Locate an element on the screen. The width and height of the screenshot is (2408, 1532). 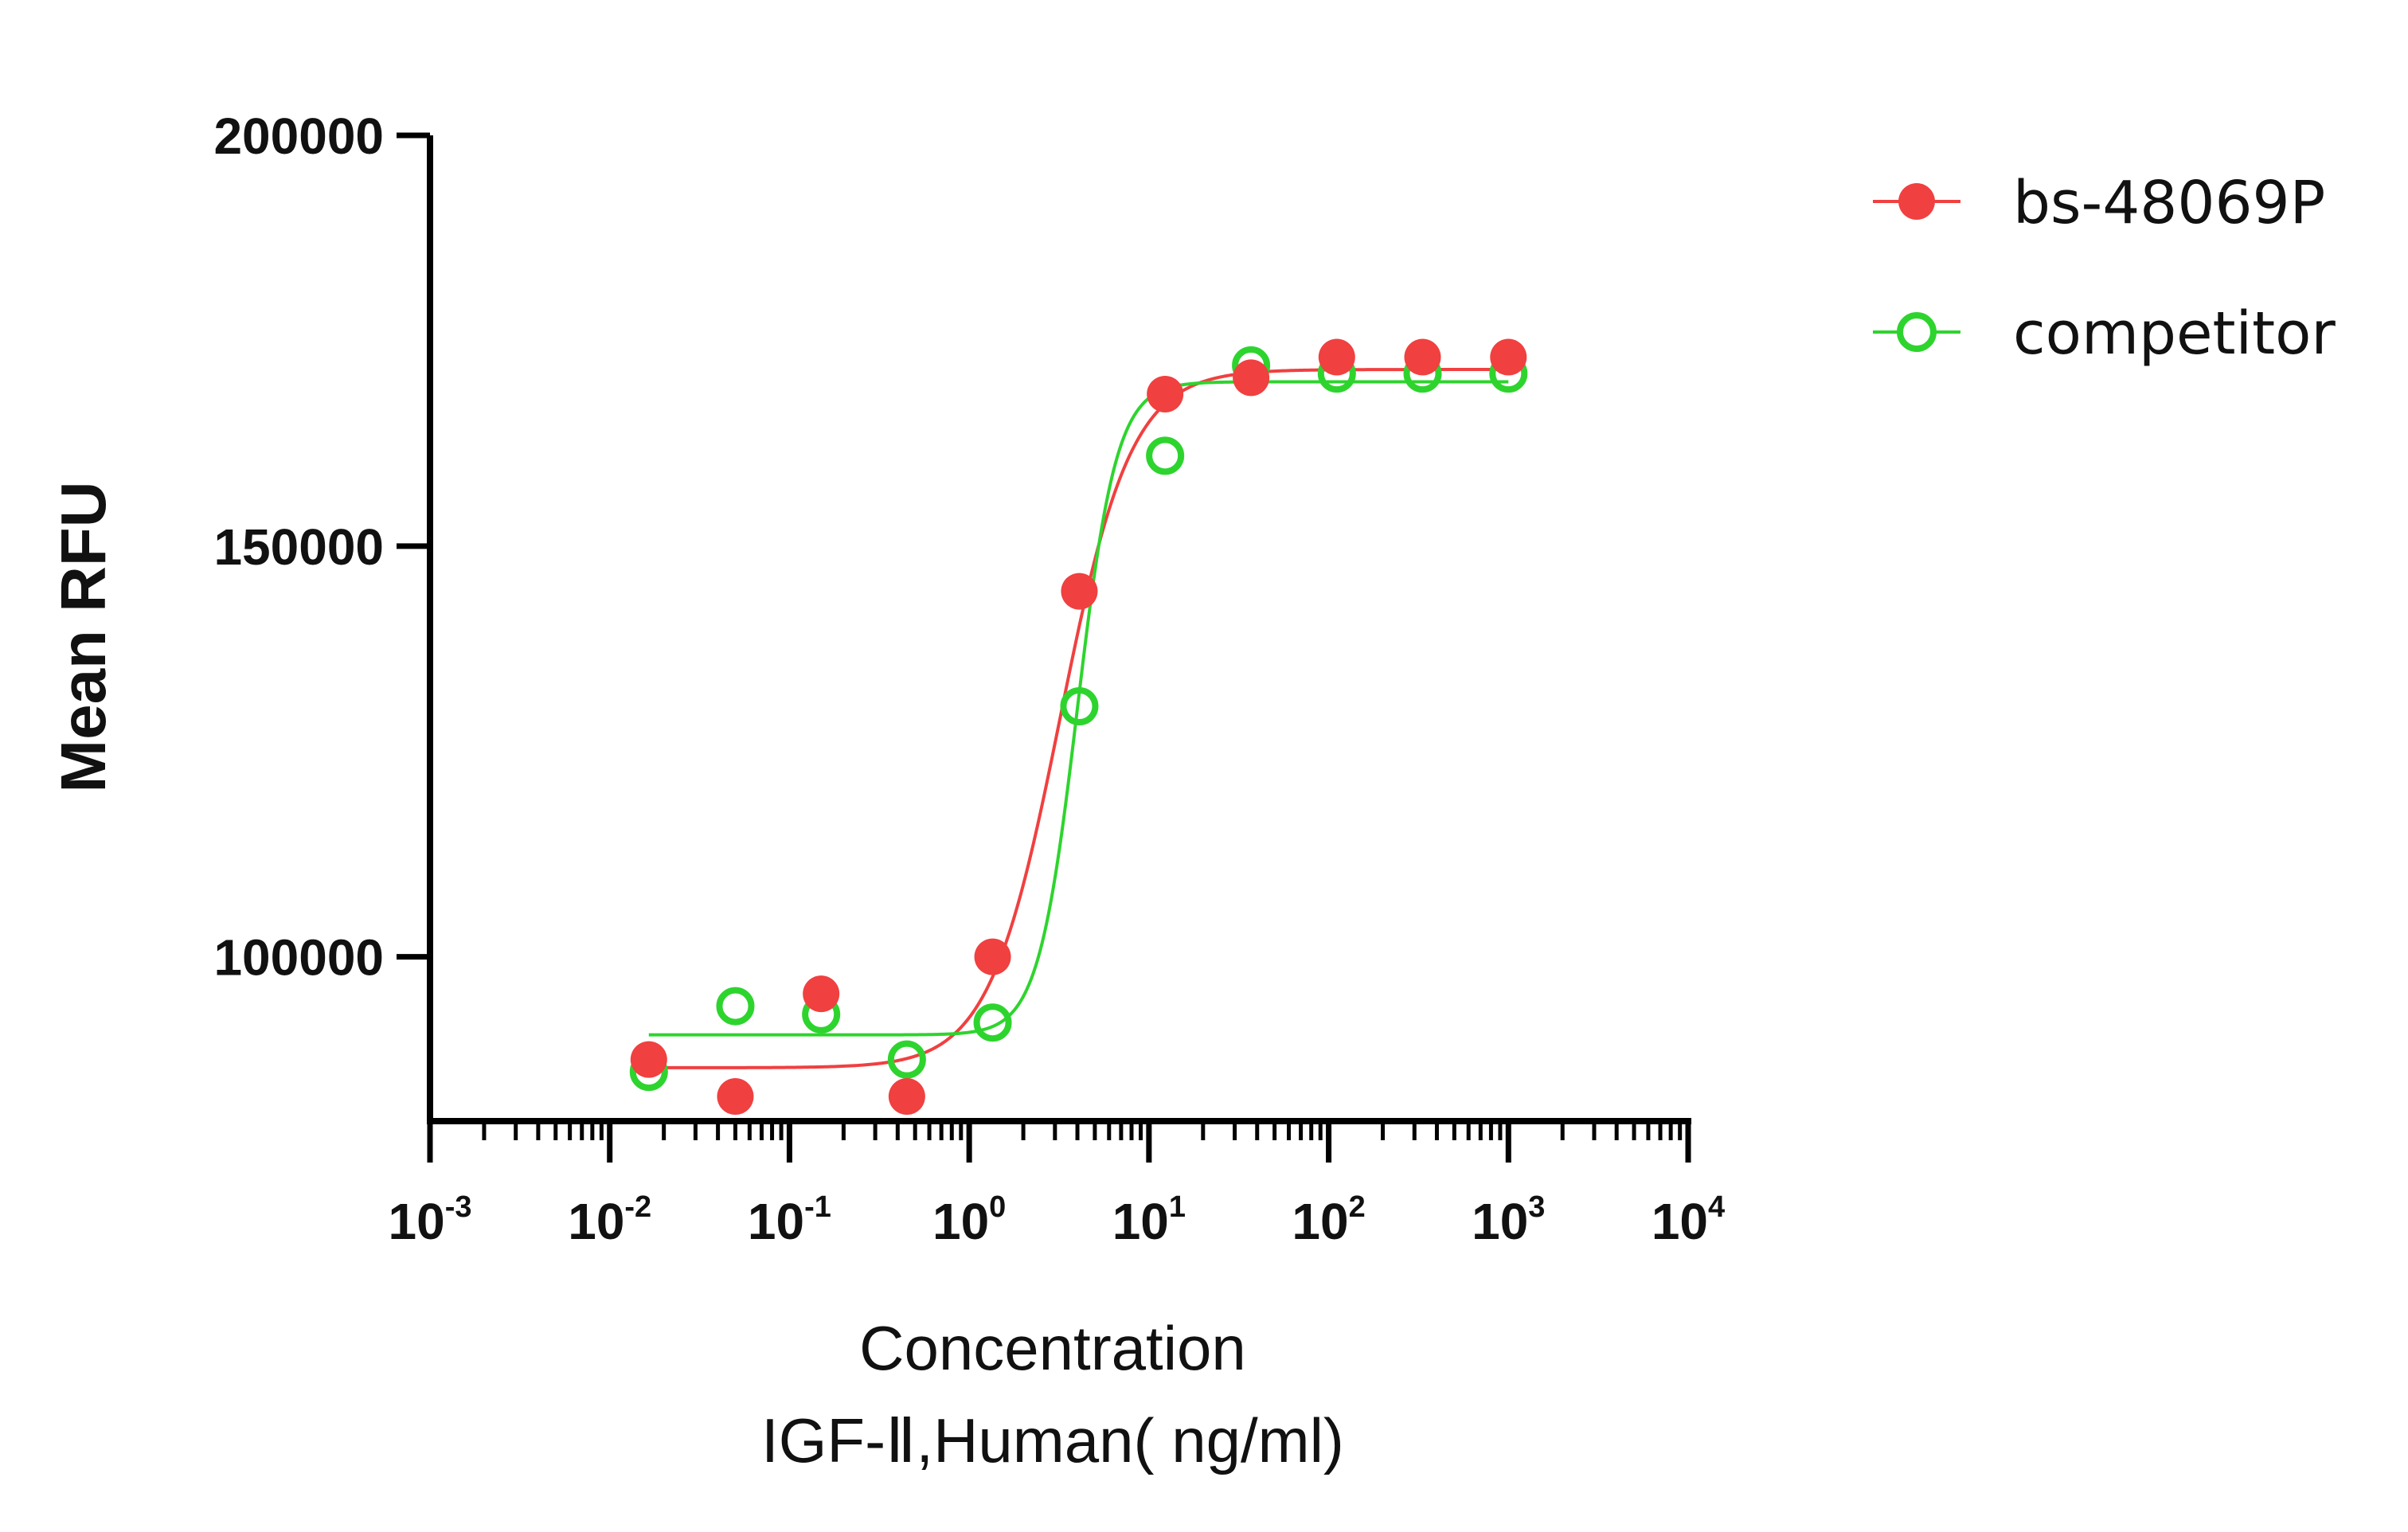
y-tick-label: 100000 is located at coordinates (298, 958).